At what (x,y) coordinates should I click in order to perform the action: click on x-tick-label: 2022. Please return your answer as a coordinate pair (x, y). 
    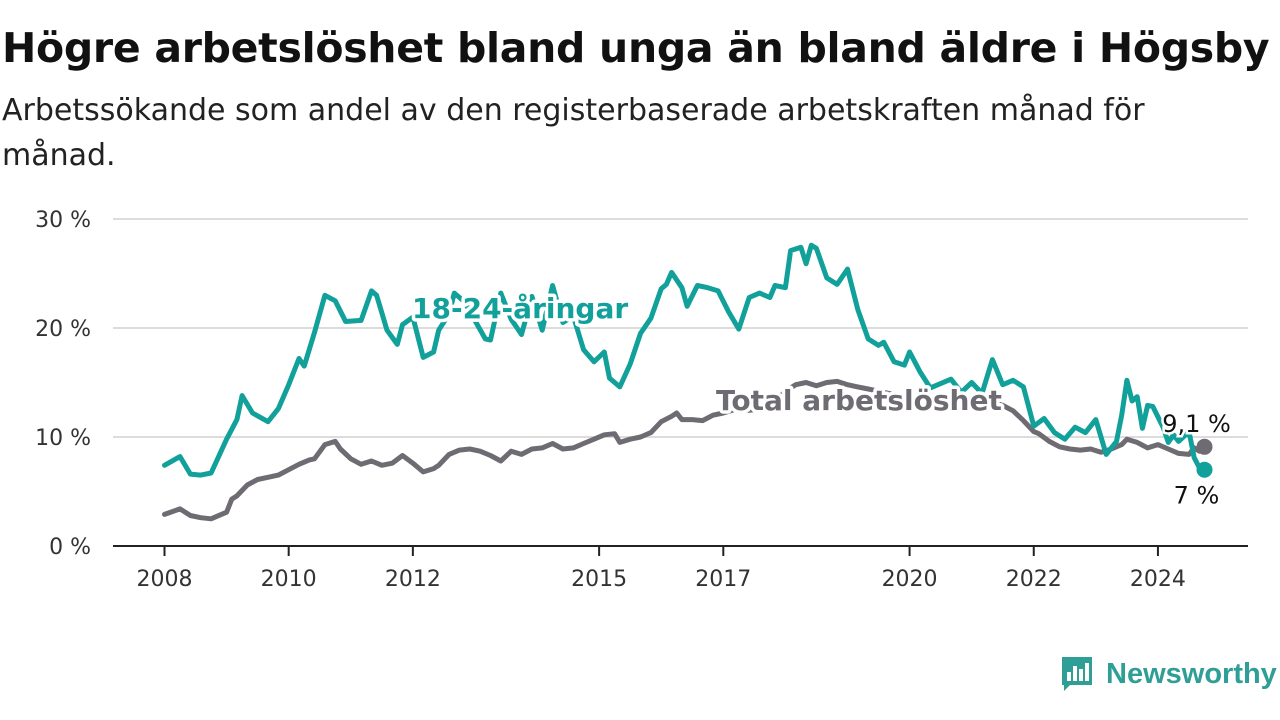
    Looking at the image, I should click on (1034, 579).